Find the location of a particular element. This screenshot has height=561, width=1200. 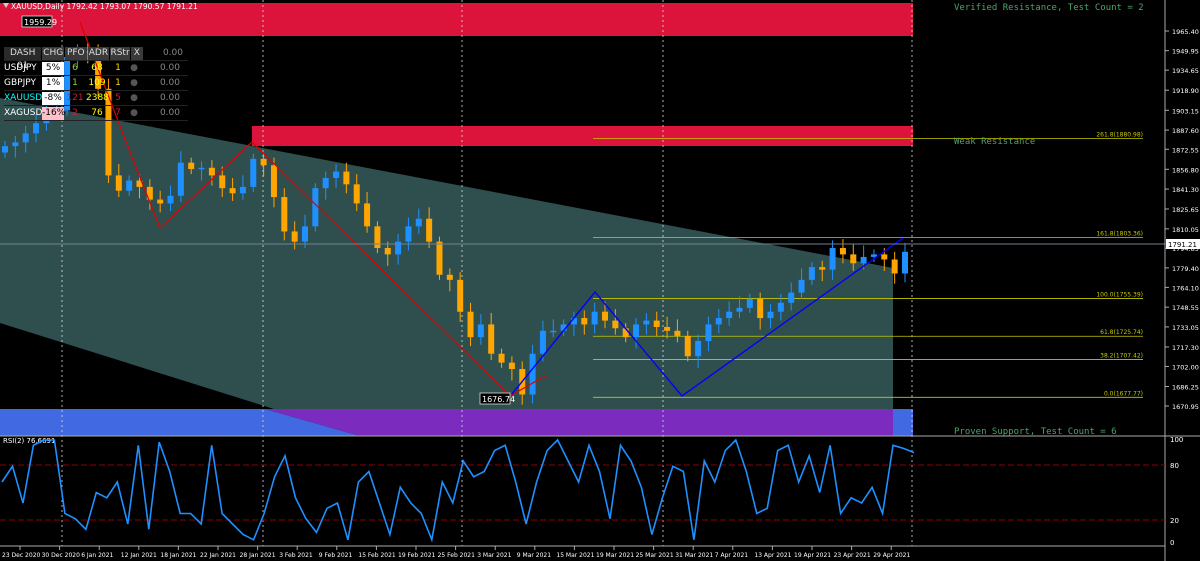

time-tick-label: 23 Apr 2021 is located at coordinates (852, 555).